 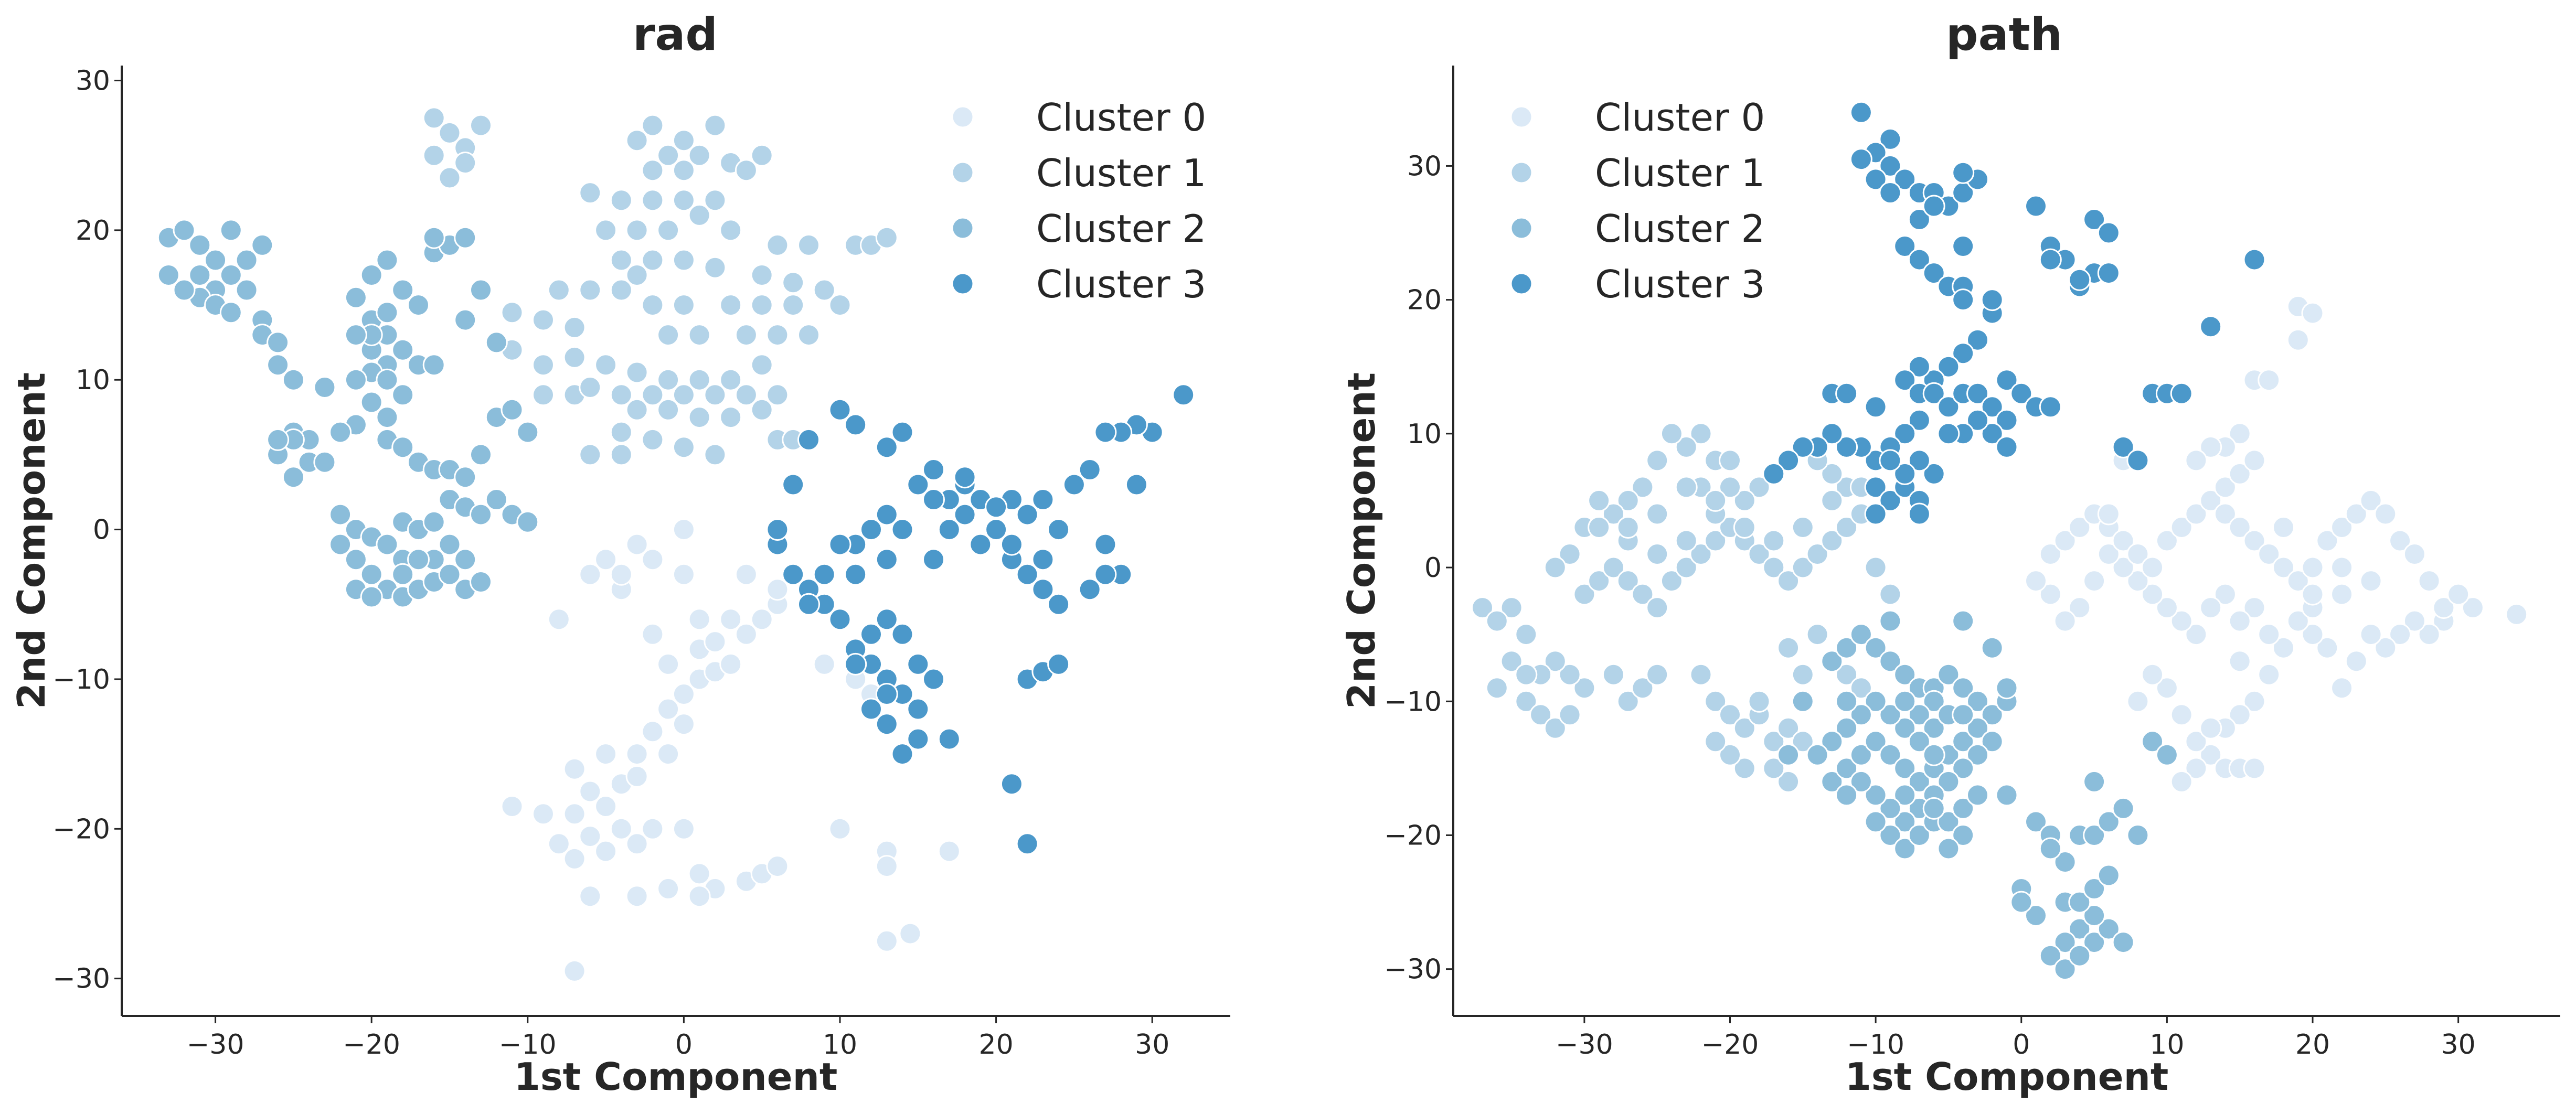 What do you see at coordinates (1121, 117) in the screenshot?
I see `legend-label: Cluster 0` at bounding box center [1121, 117].